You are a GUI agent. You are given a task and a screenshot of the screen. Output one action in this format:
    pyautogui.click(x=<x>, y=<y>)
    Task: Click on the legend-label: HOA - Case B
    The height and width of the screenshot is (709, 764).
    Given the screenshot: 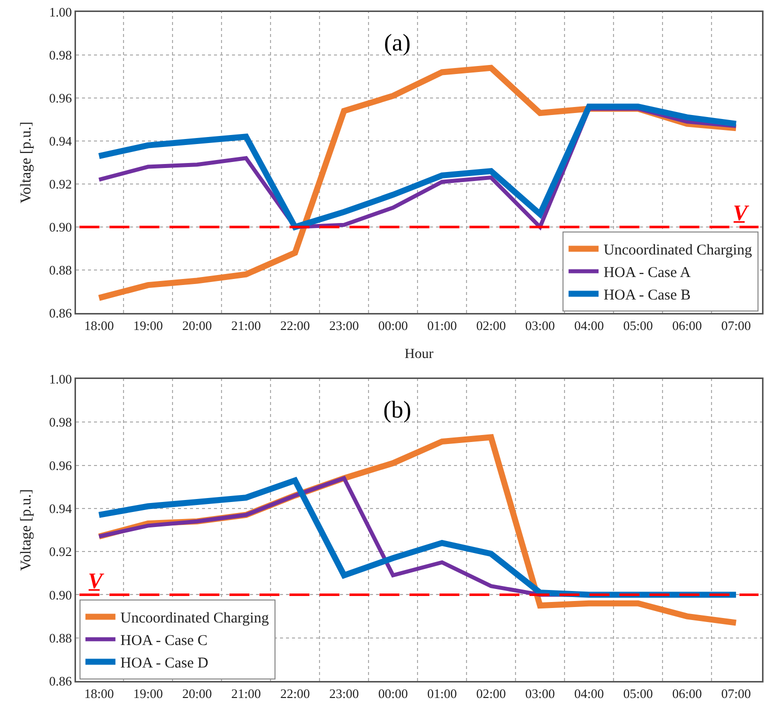 What is the action you would take?
    pyautogui.click(x=647, y=296)
    